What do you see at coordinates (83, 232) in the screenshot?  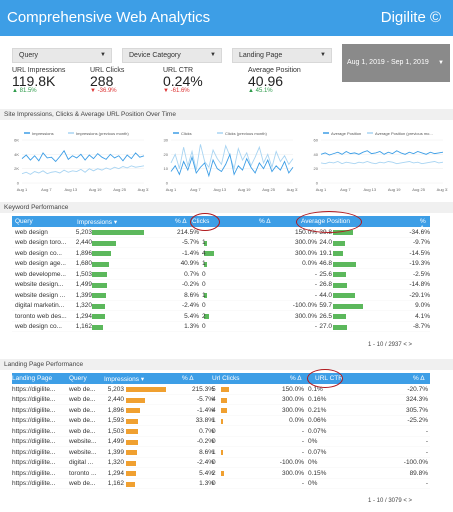 I see `table-cell: 5,203` at bounding box center [83, 232].